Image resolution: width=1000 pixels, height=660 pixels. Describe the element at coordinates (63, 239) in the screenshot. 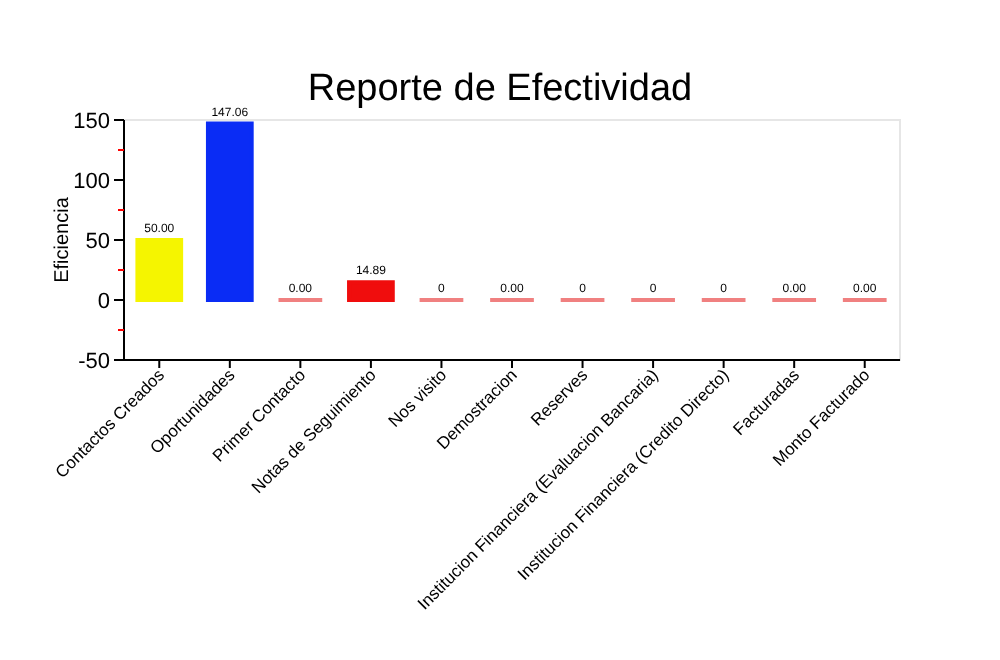

I see `y-axis-title: Eficiencia` at that location.